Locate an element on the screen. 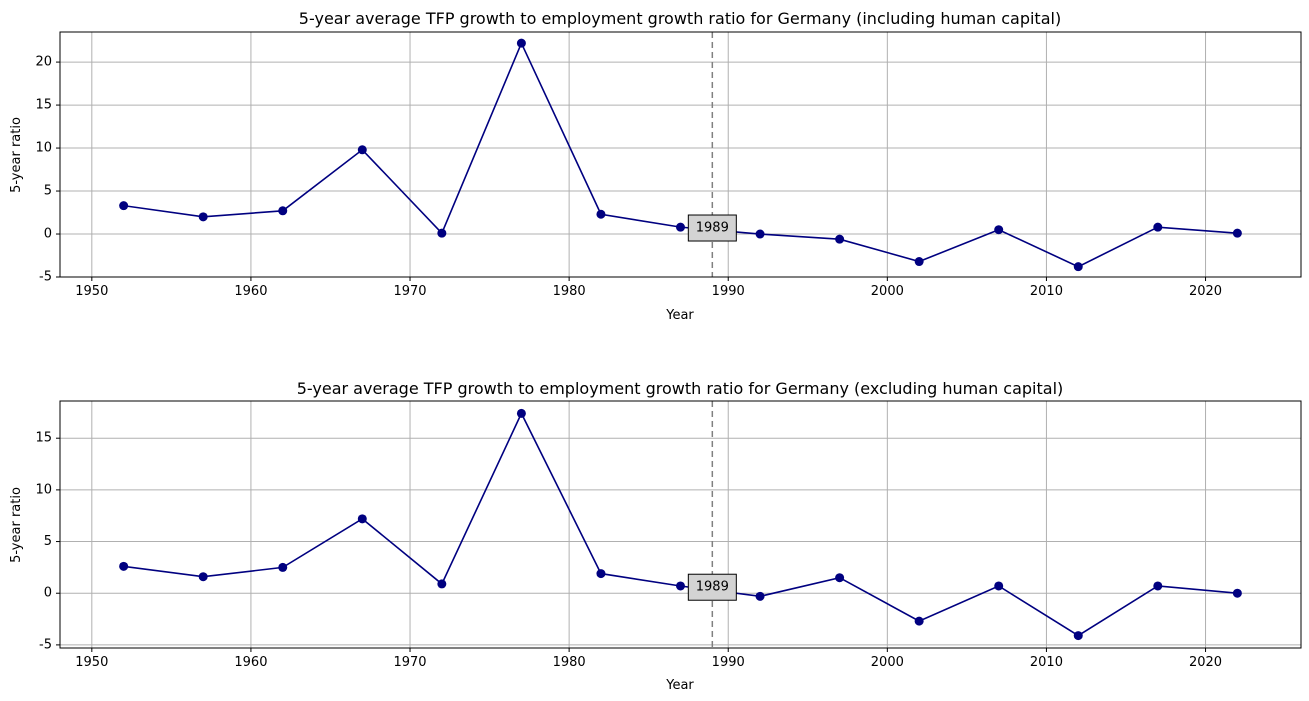  chart-1-xtick-label: 1950 is located at coordinates (91, 291).